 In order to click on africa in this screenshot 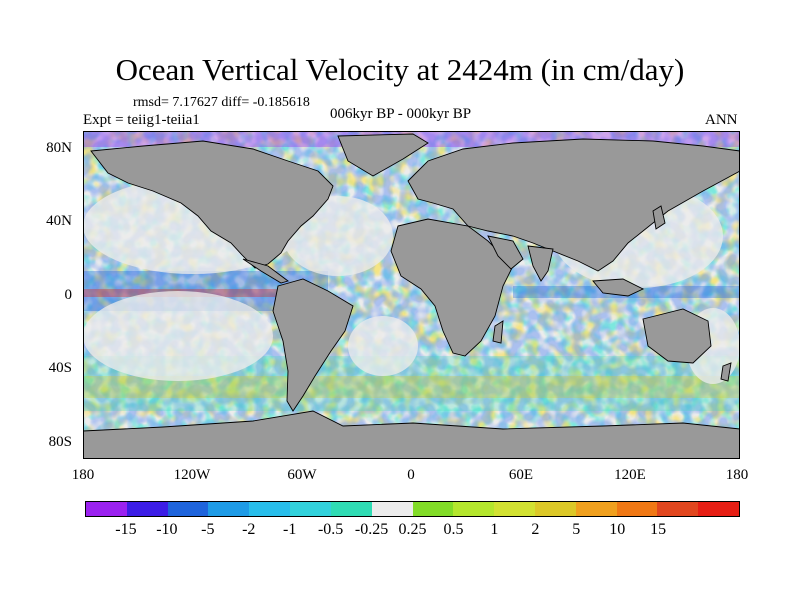, I will do `click(452, 287)`.